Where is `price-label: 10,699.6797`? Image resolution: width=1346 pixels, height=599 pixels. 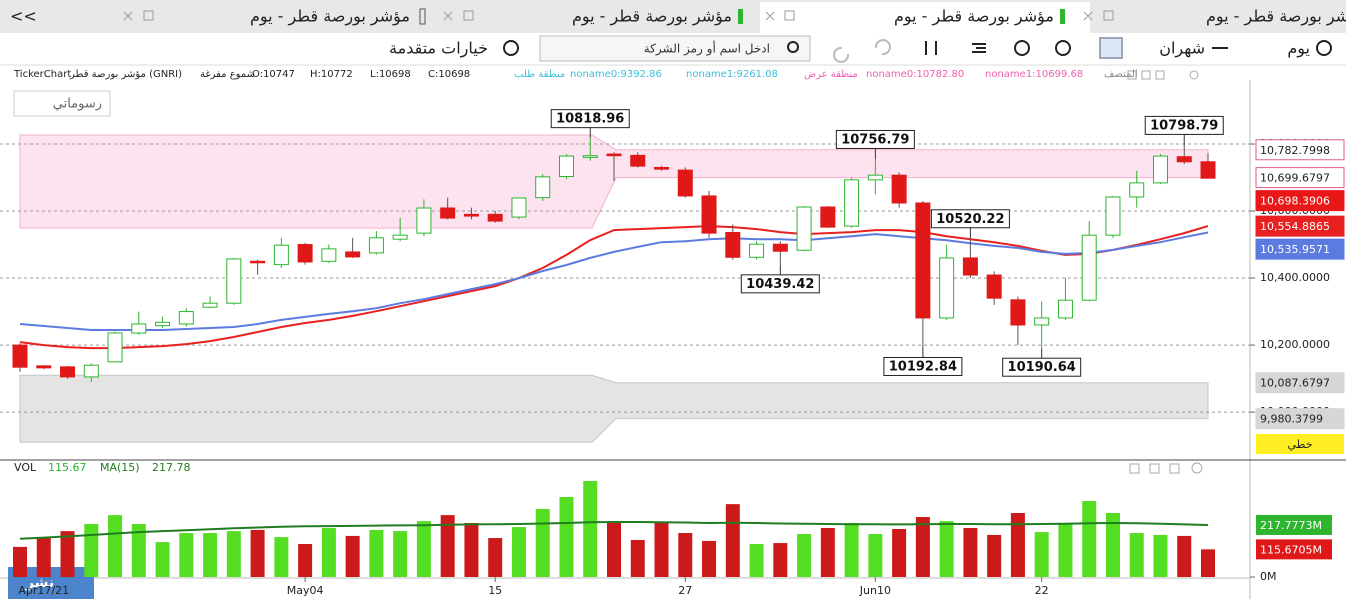
price-label: 10,699.6797 is located at coordinates (1295, 178).